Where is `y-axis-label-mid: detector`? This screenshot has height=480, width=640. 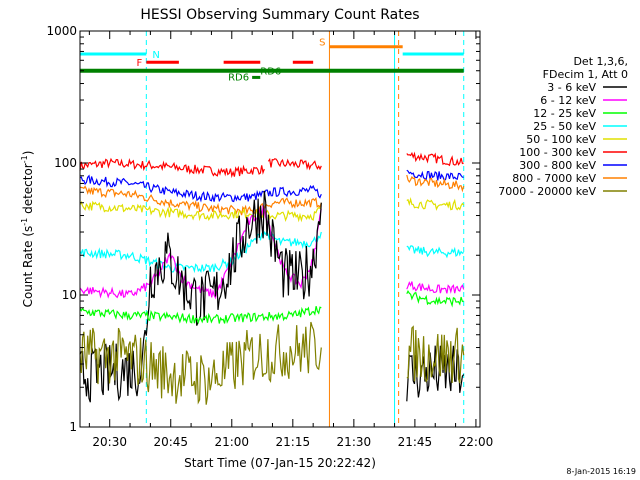 y-axis-label-mid: detector is located at coordinates (28, 190).